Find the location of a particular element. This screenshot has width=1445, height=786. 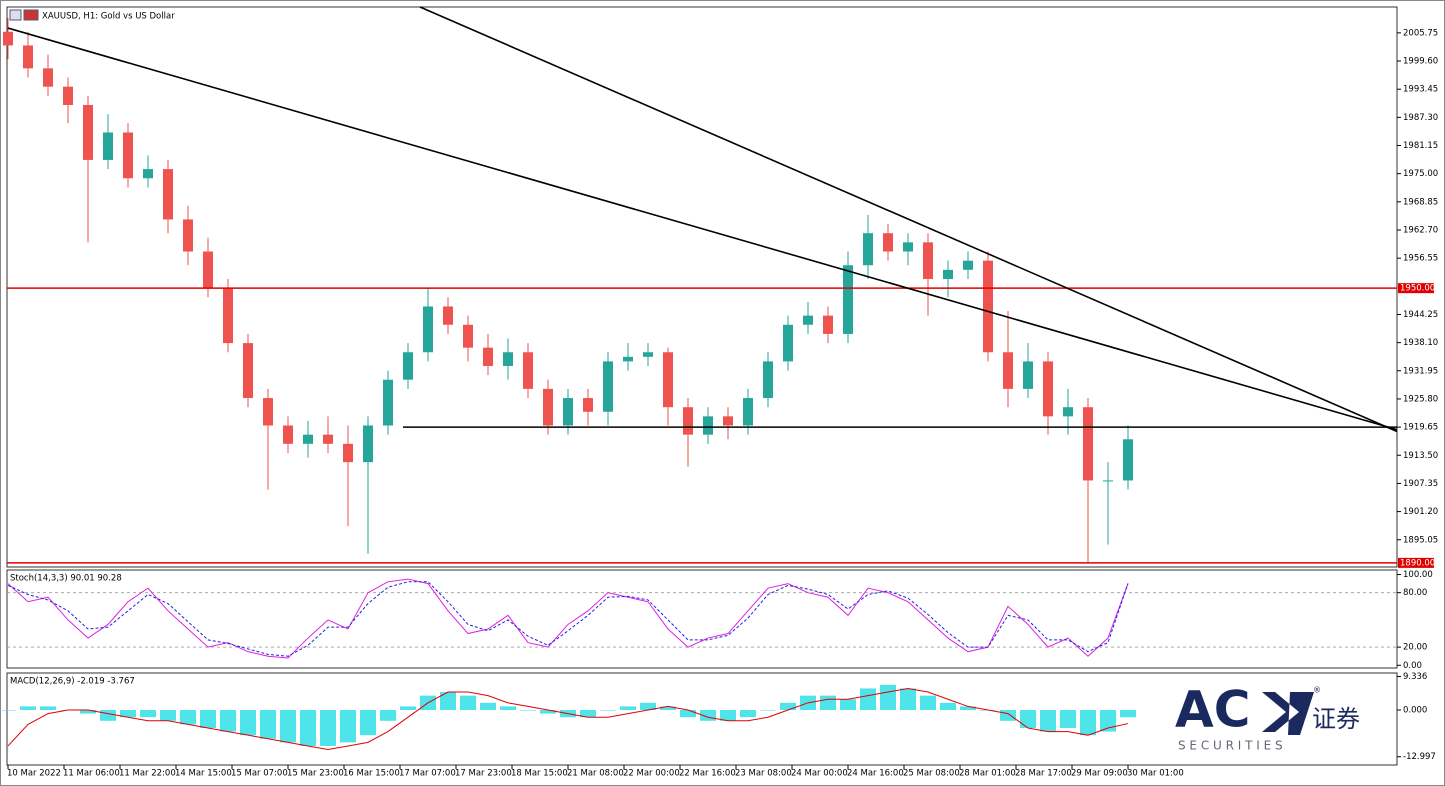

y-tick-label: 1919.65 is located at coordinates (1420, 428).